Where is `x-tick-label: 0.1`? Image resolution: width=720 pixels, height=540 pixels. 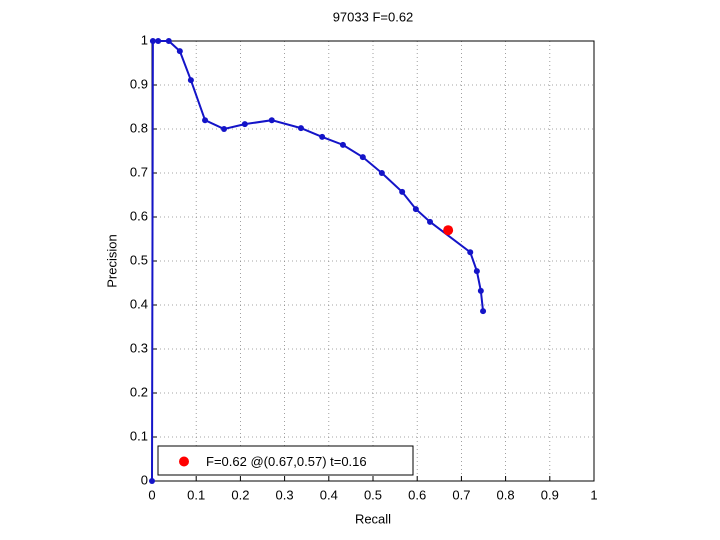 x-tick-label: 0.1 is located at coordinates (196, 494).